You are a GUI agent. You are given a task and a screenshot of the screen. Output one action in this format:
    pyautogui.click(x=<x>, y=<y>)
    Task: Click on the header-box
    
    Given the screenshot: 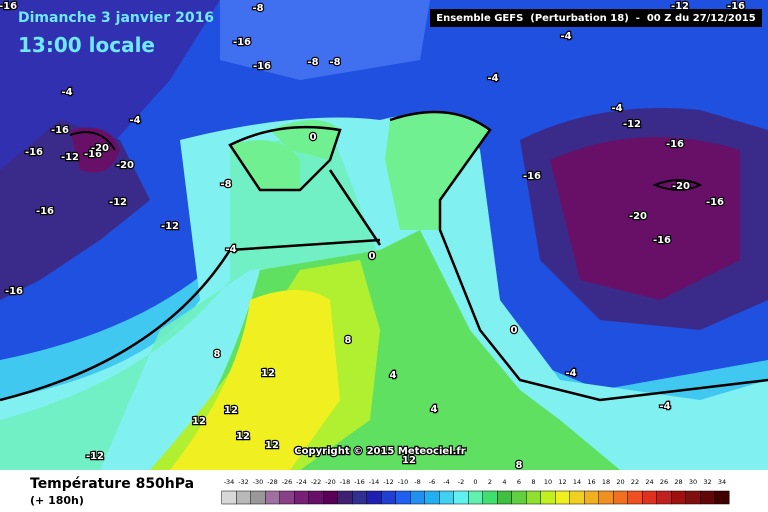 What is the action you would take?
    pyautogui.click(x=596, y=18)
    